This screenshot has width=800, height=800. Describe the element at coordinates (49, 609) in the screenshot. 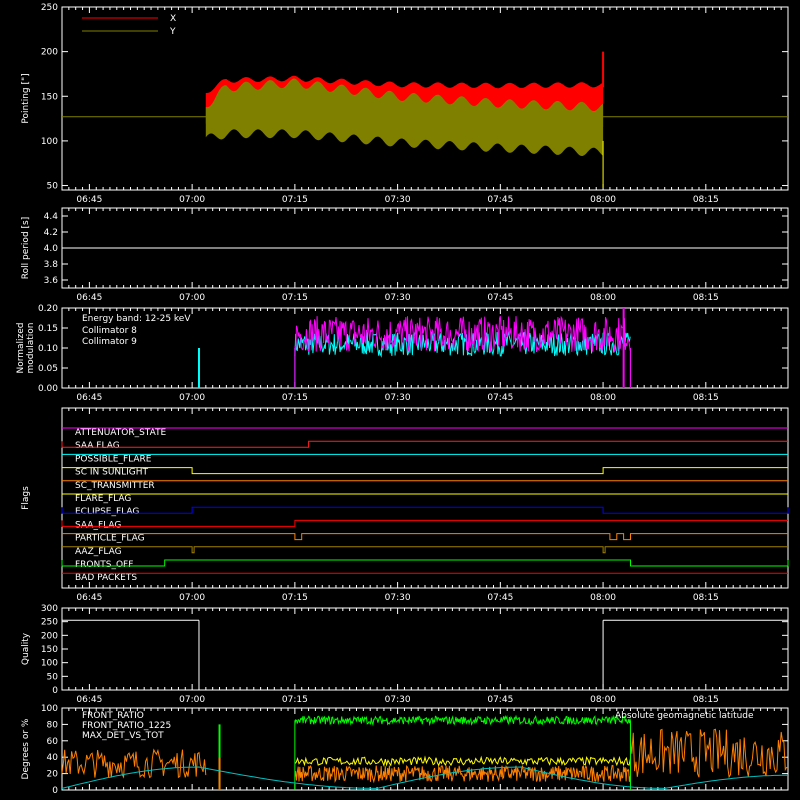

I see `y-tick-label: 300` at that location.